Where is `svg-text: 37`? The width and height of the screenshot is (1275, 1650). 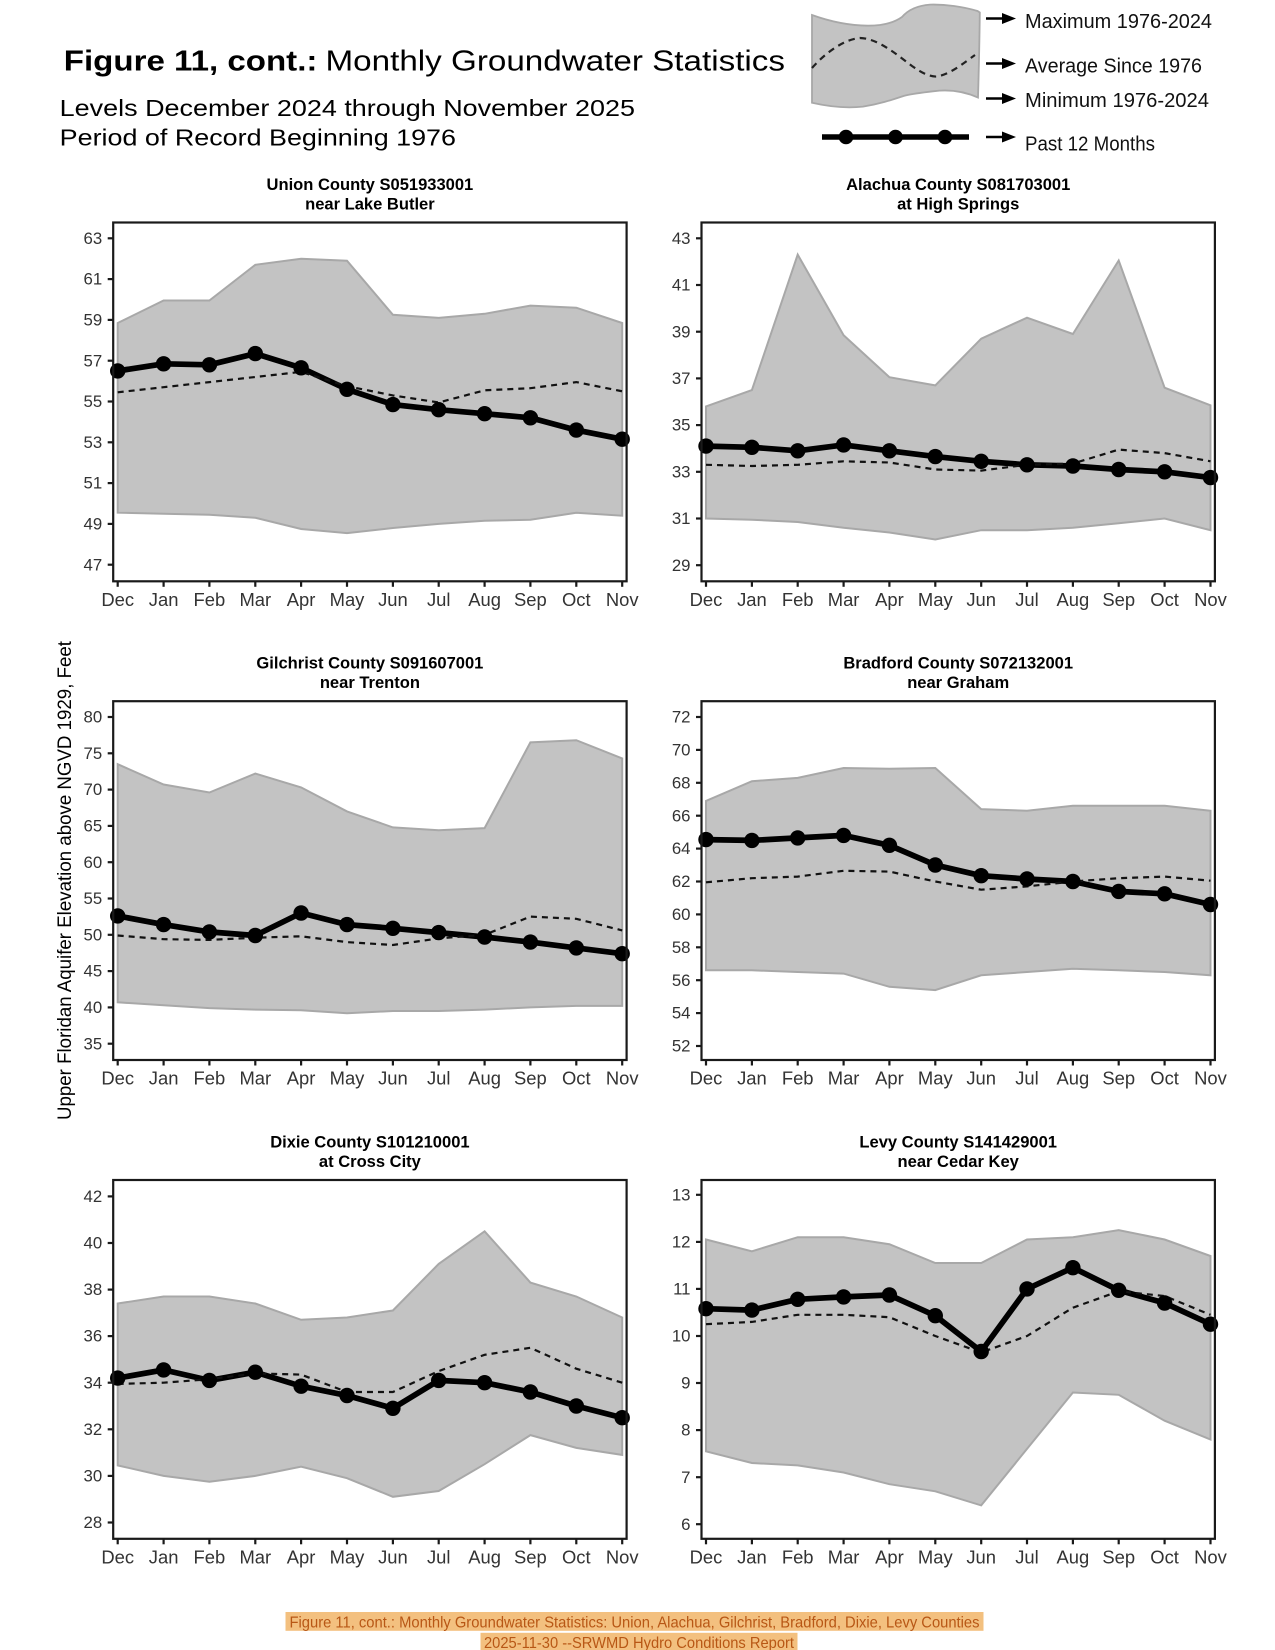
svg-text: 37 is located at coordinates (681, 378).